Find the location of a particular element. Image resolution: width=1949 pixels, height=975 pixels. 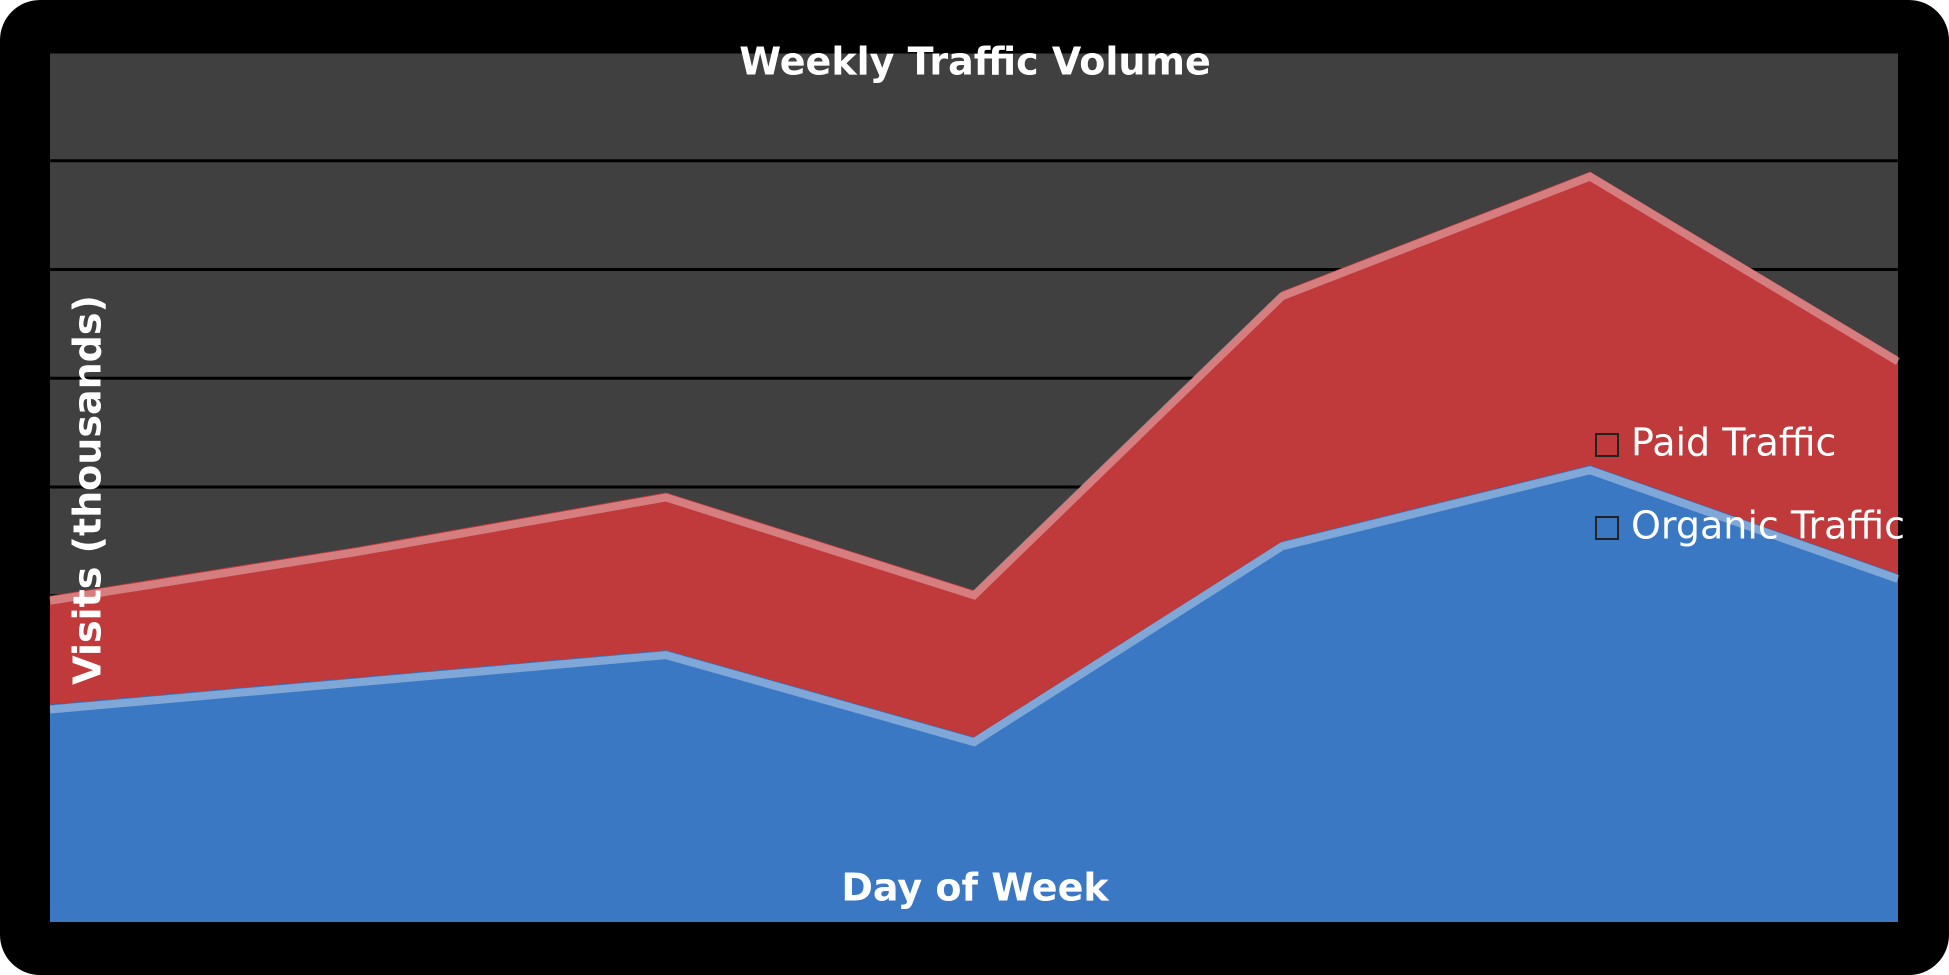

legend-label: Paid Traffic is located at coordinates (1733, 443).